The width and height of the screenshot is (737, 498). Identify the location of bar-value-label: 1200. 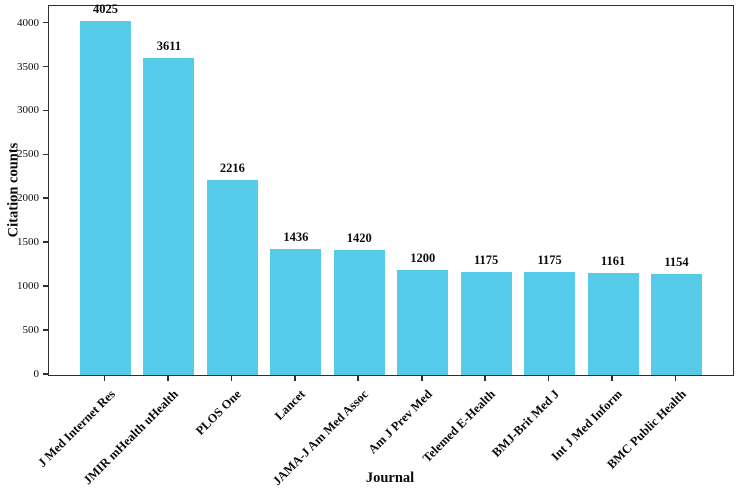
(423, 257).